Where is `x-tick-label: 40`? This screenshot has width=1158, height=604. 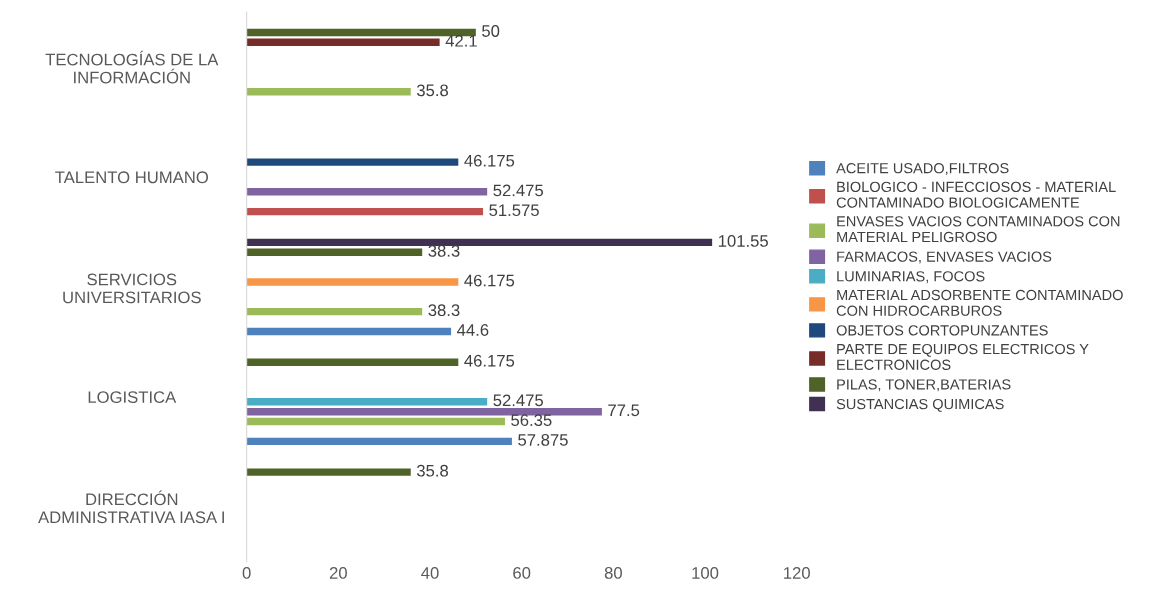 x-tick-label: 40 is located at coordinates (430, 573).